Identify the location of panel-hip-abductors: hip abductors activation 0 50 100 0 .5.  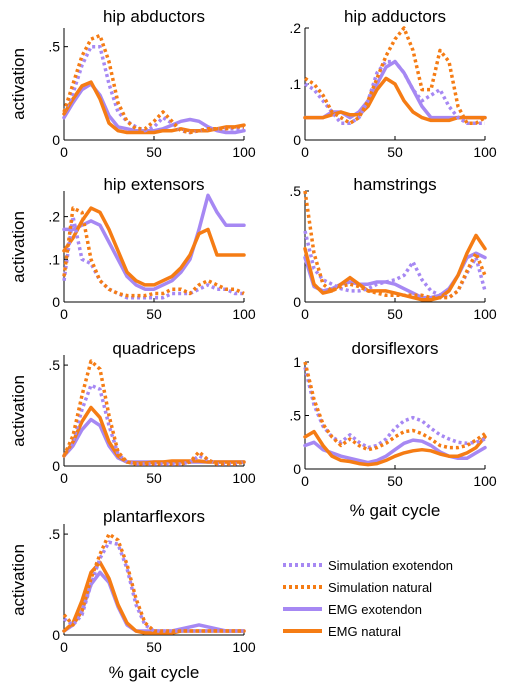
(132, 83).